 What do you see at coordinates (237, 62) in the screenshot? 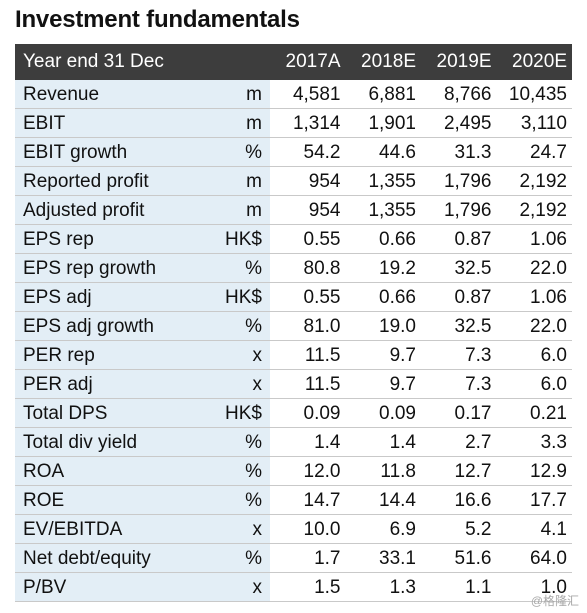
I see `header-unit` at bounding box center [237, 62].